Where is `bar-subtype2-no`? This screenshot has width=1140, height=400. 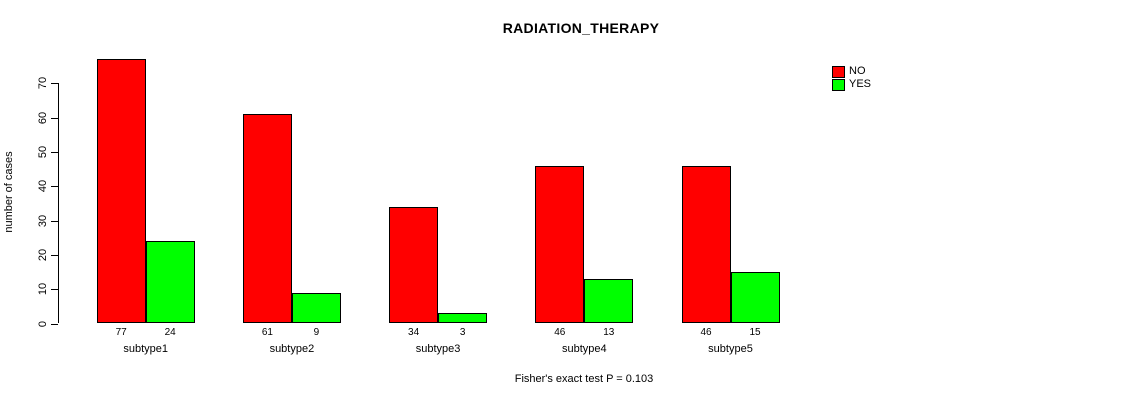
bar-subtype2-no is located at coordinates (267, 219).